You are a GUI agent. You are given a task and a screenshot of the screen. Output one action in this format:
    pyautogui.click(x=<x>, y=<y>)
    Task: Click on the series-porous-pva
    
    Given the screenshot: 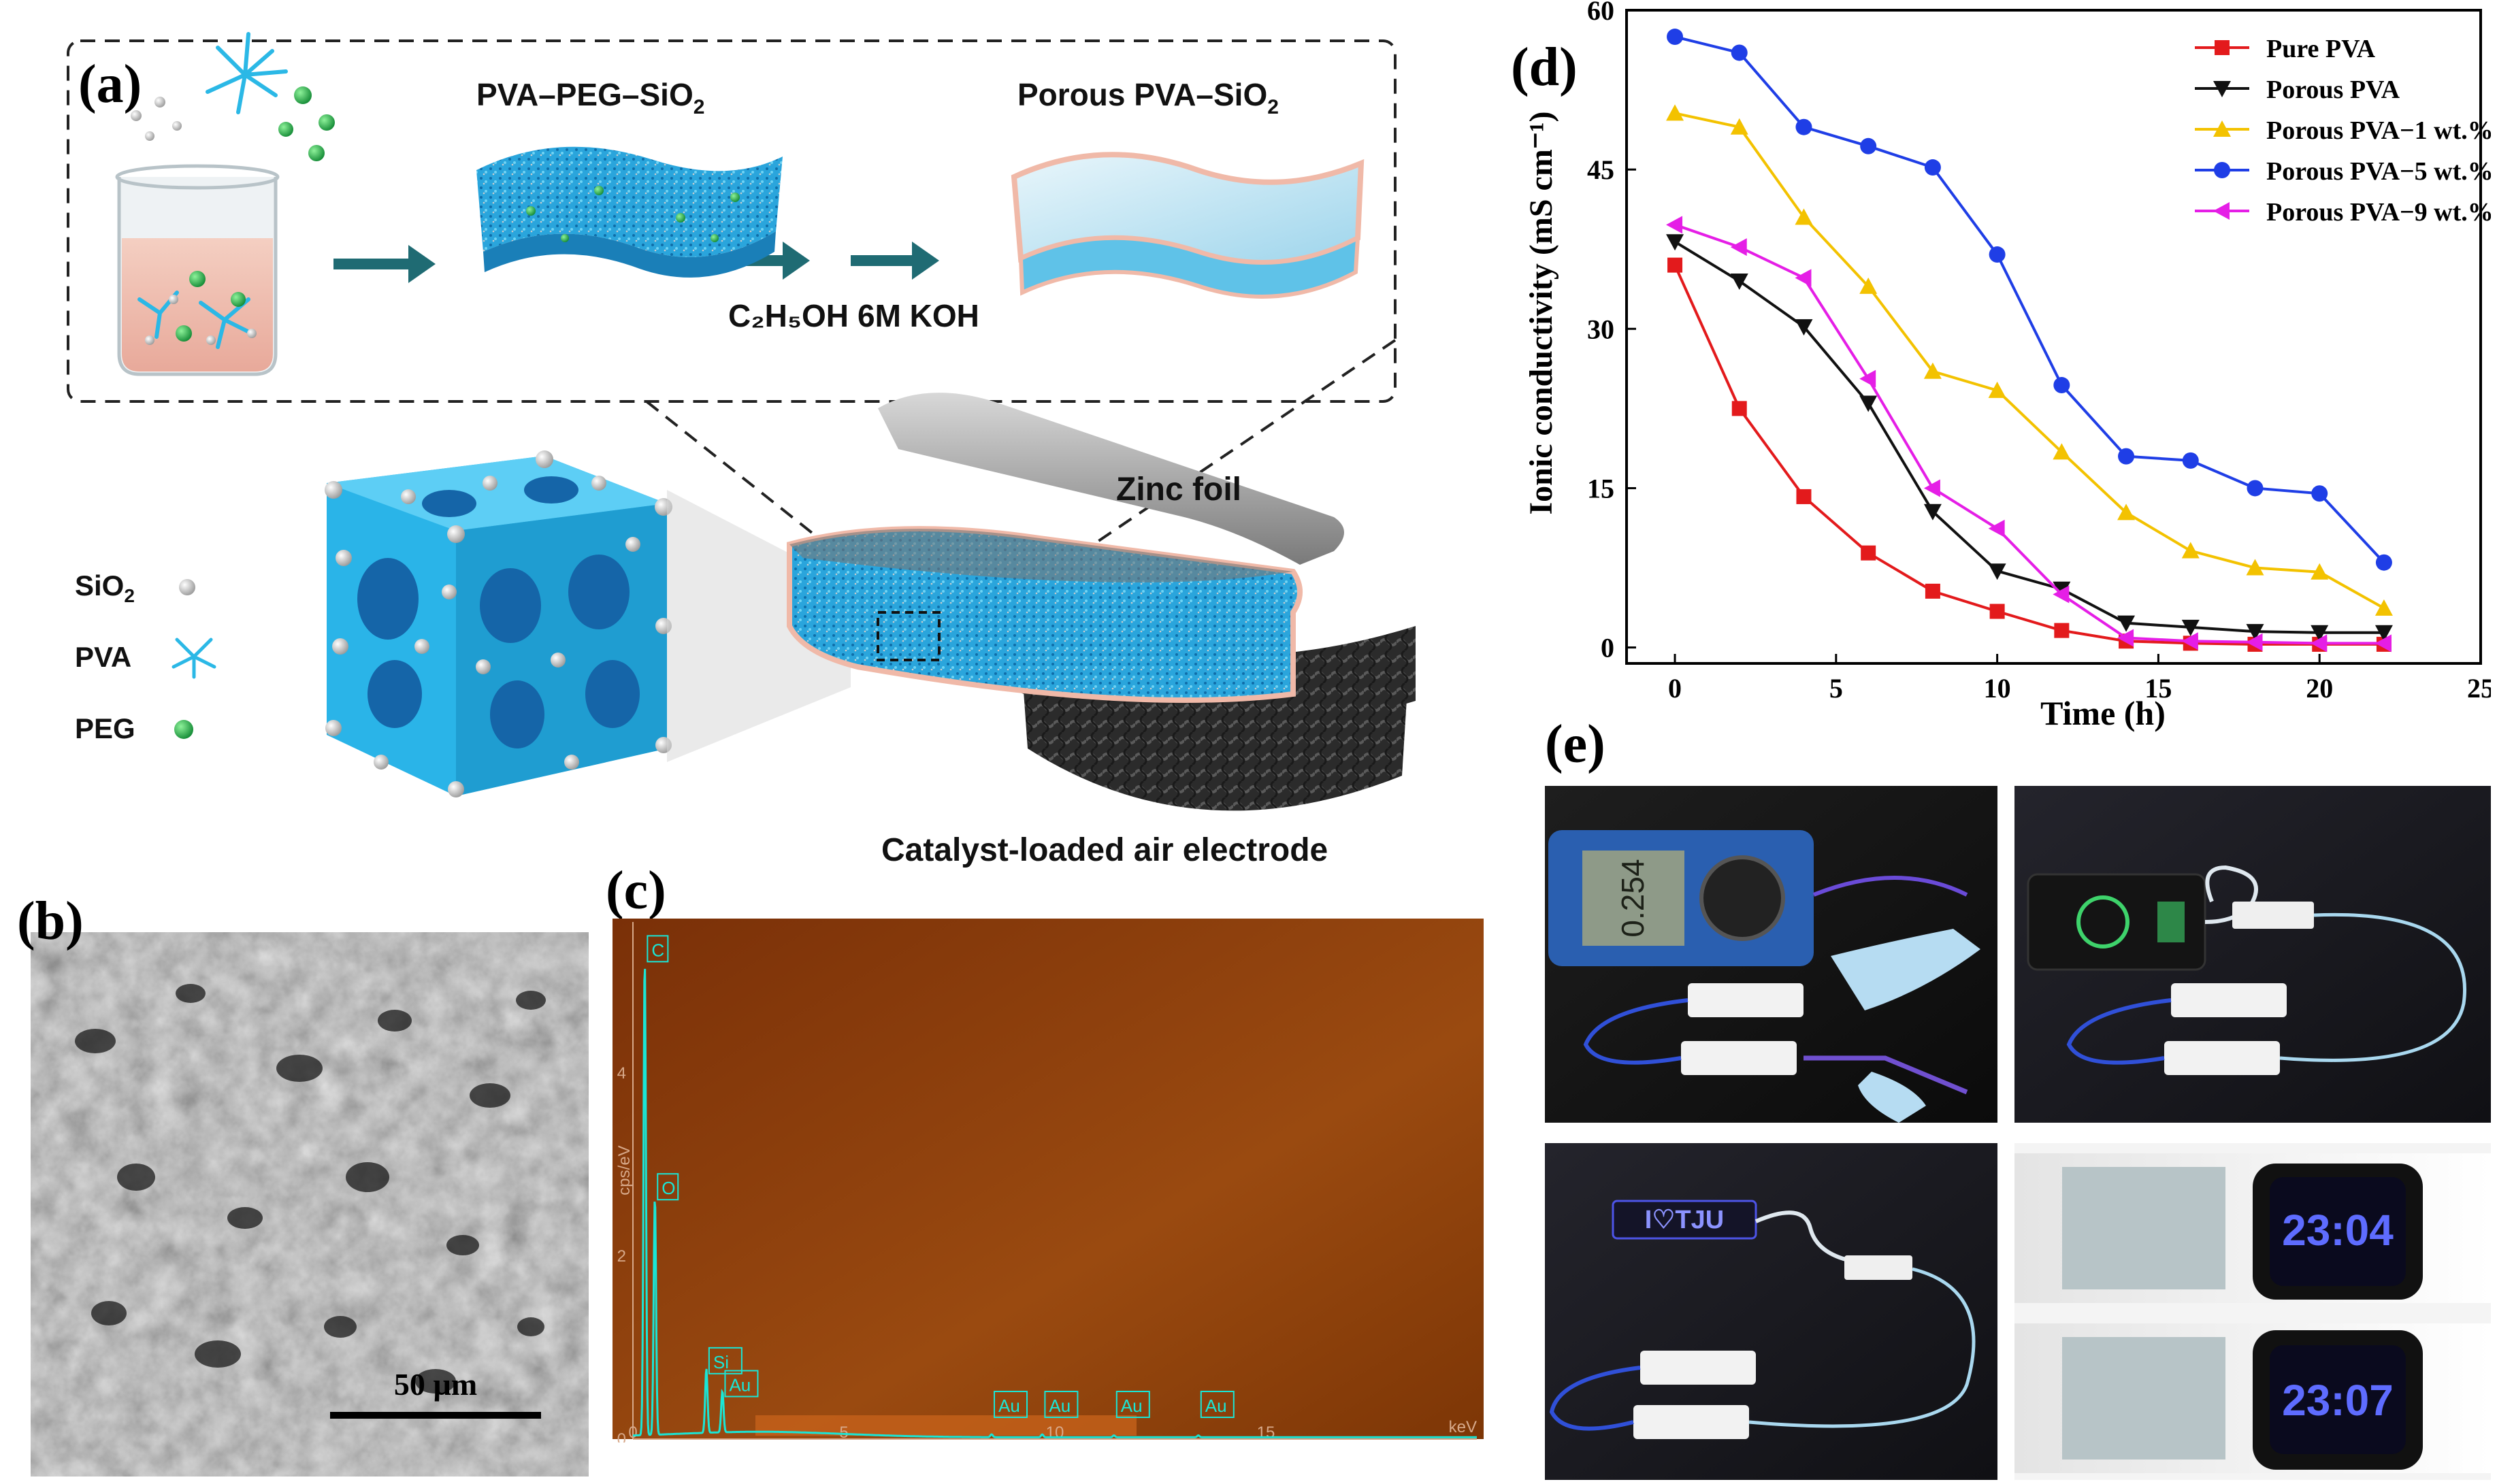 What is the action you would take?
    pyautogui.click(x=2029, y=438)
    